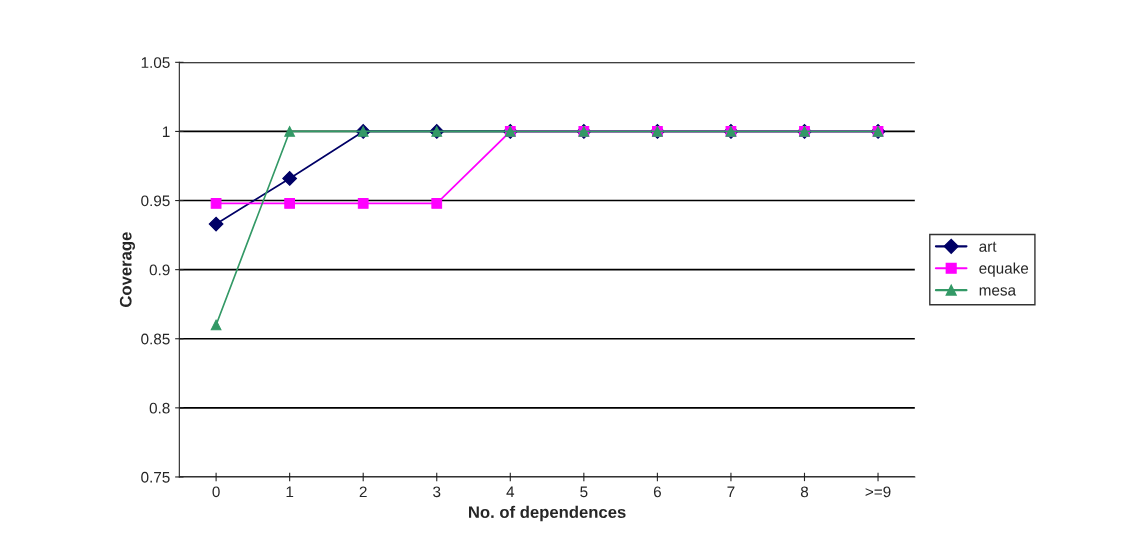 The height and width of the screenshot is (542, 1135). What do you see at coordinates (166, 131) in the screenshot?
I see `y-tick-label: 1` at bounding box center [166, 131].